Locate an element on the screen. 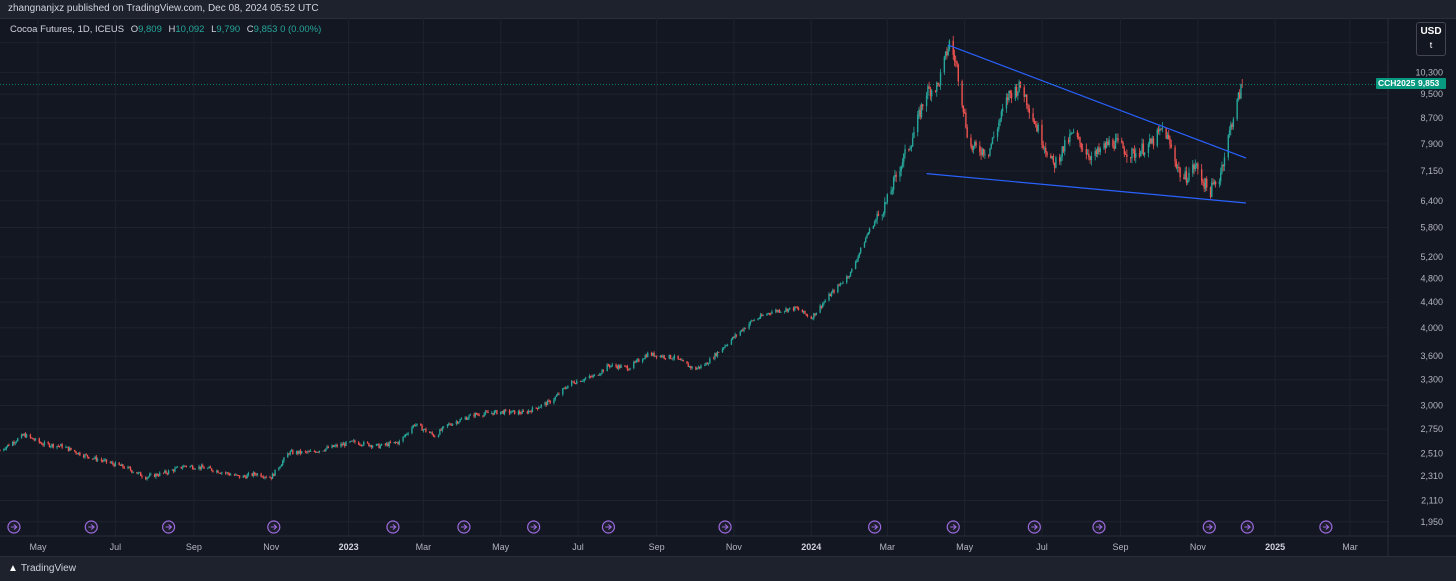 This screenshot has width=1456, height=581. legend-high-label: H is located at coordinates (172, 29).